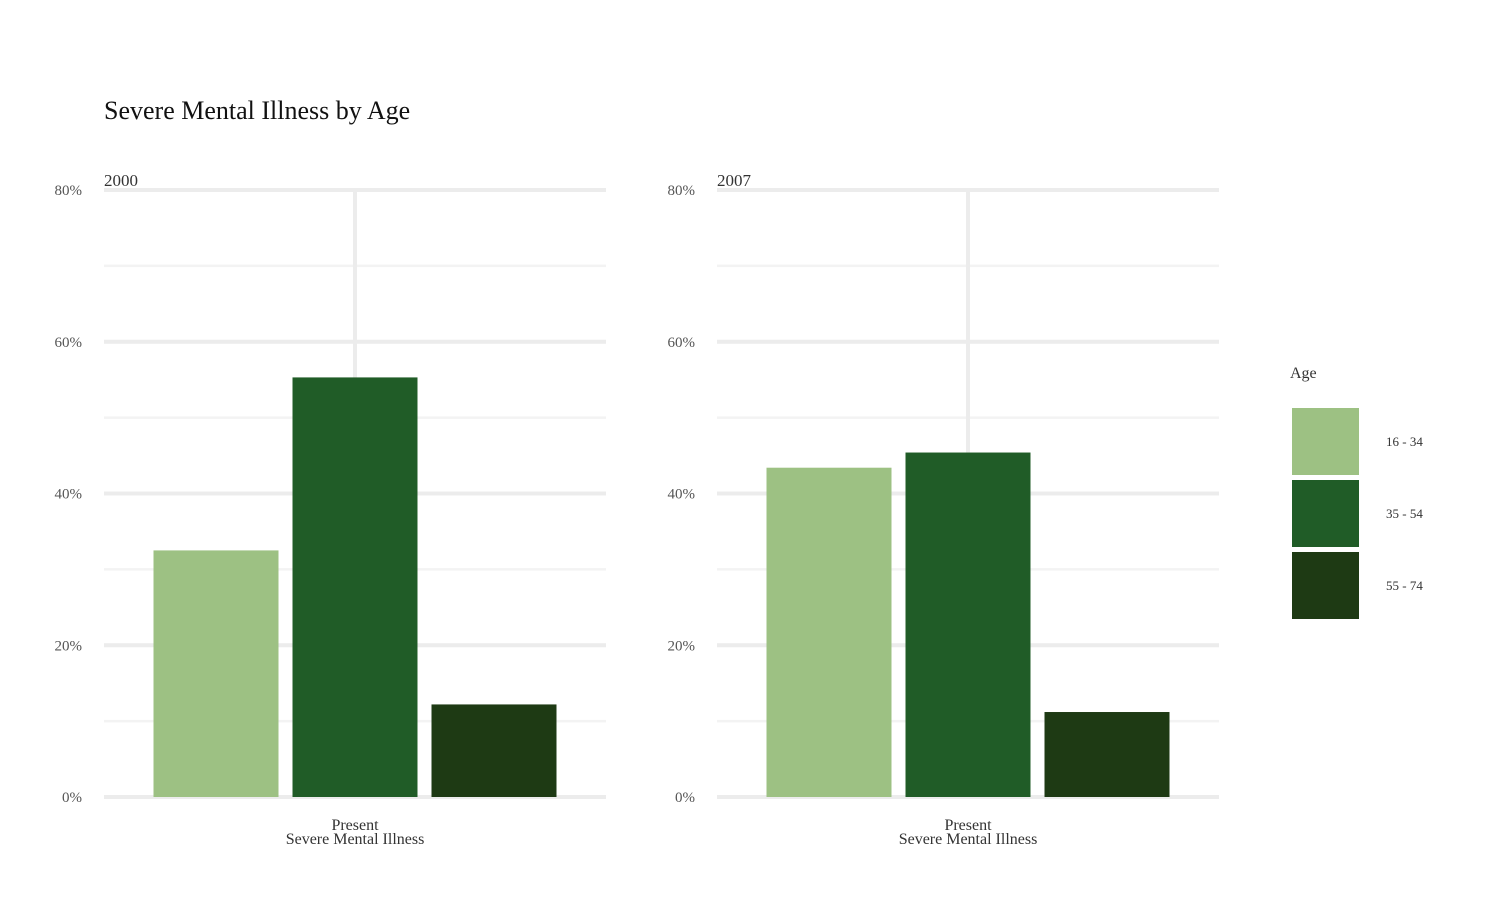  I want to click on facet-label: 2007, so click(734, 180).